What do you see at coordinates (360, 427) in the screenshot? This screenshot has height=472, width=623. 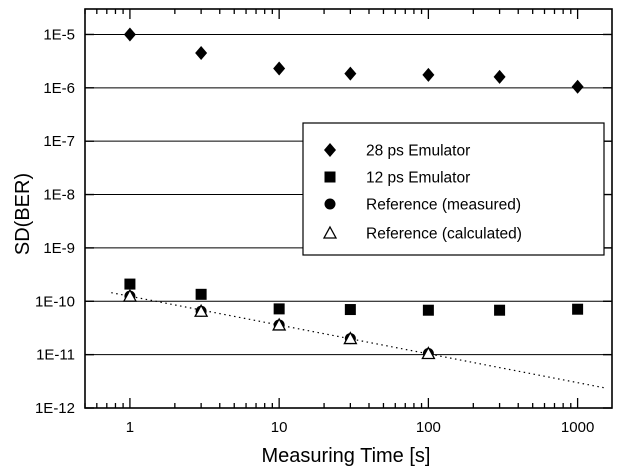 I see `x-tick-labels: 1 10 100 1000` at bounding box center [360, 427].